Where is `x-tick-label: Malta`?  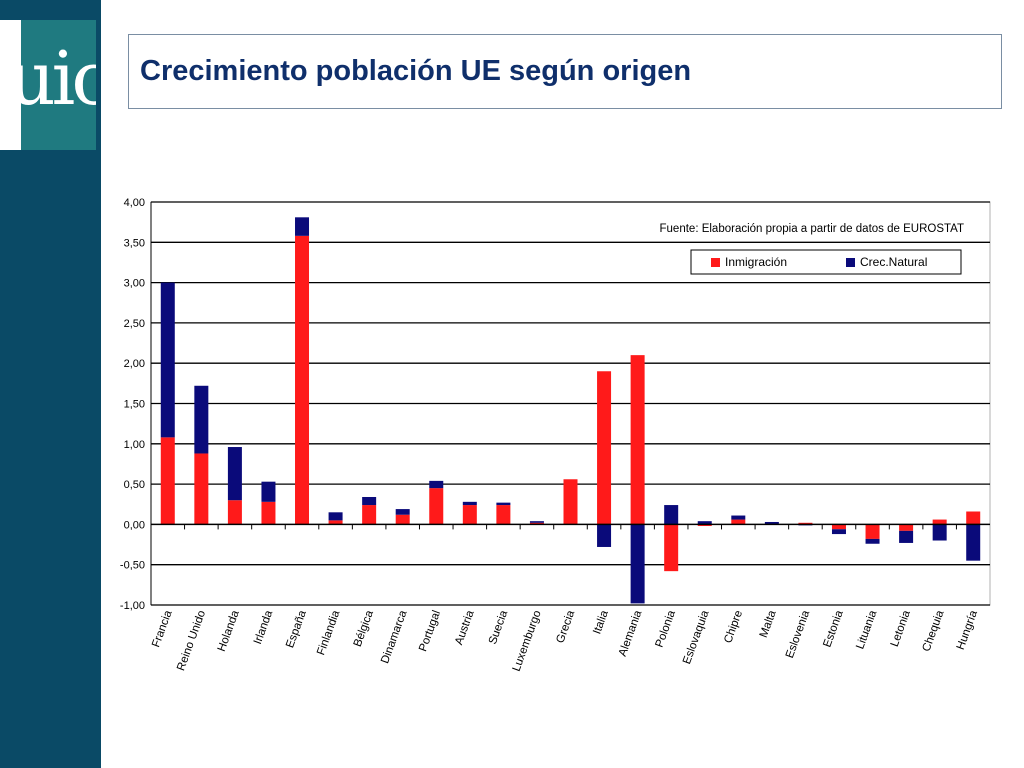
x-tick-label: Malta is located at coordinates (768, 623).